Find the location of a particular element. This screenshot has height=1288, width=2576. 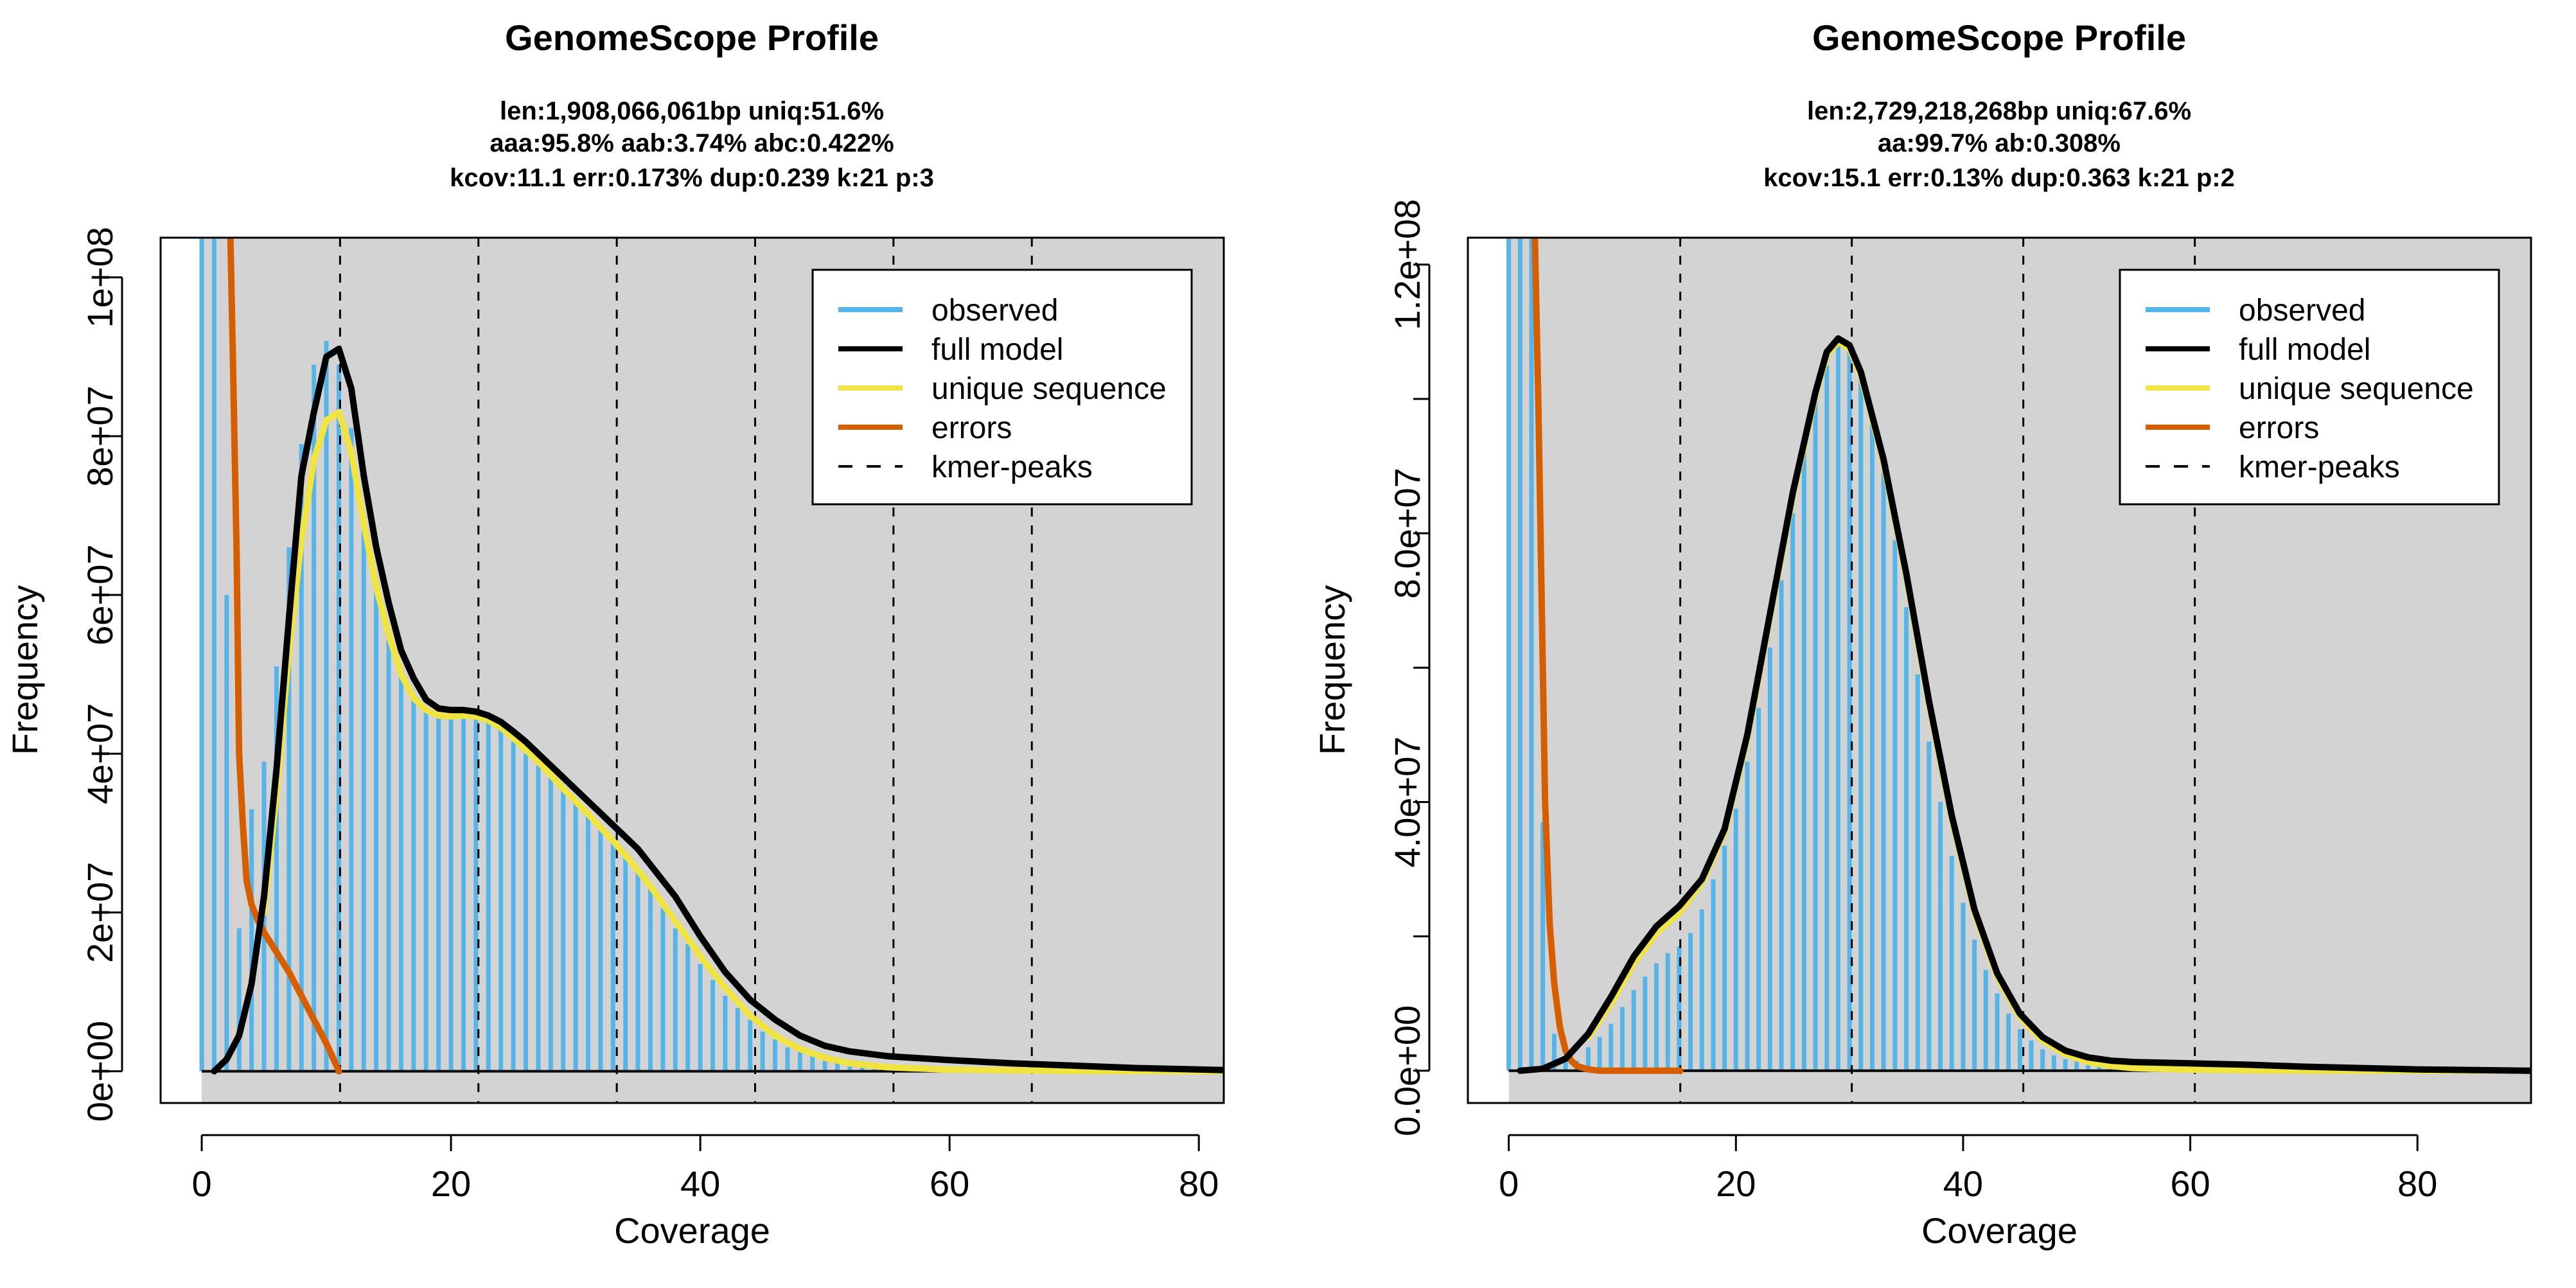

subtitle-line: len:1,908,066,061bp uniq:51.6% is located at coordinates (692, 111).